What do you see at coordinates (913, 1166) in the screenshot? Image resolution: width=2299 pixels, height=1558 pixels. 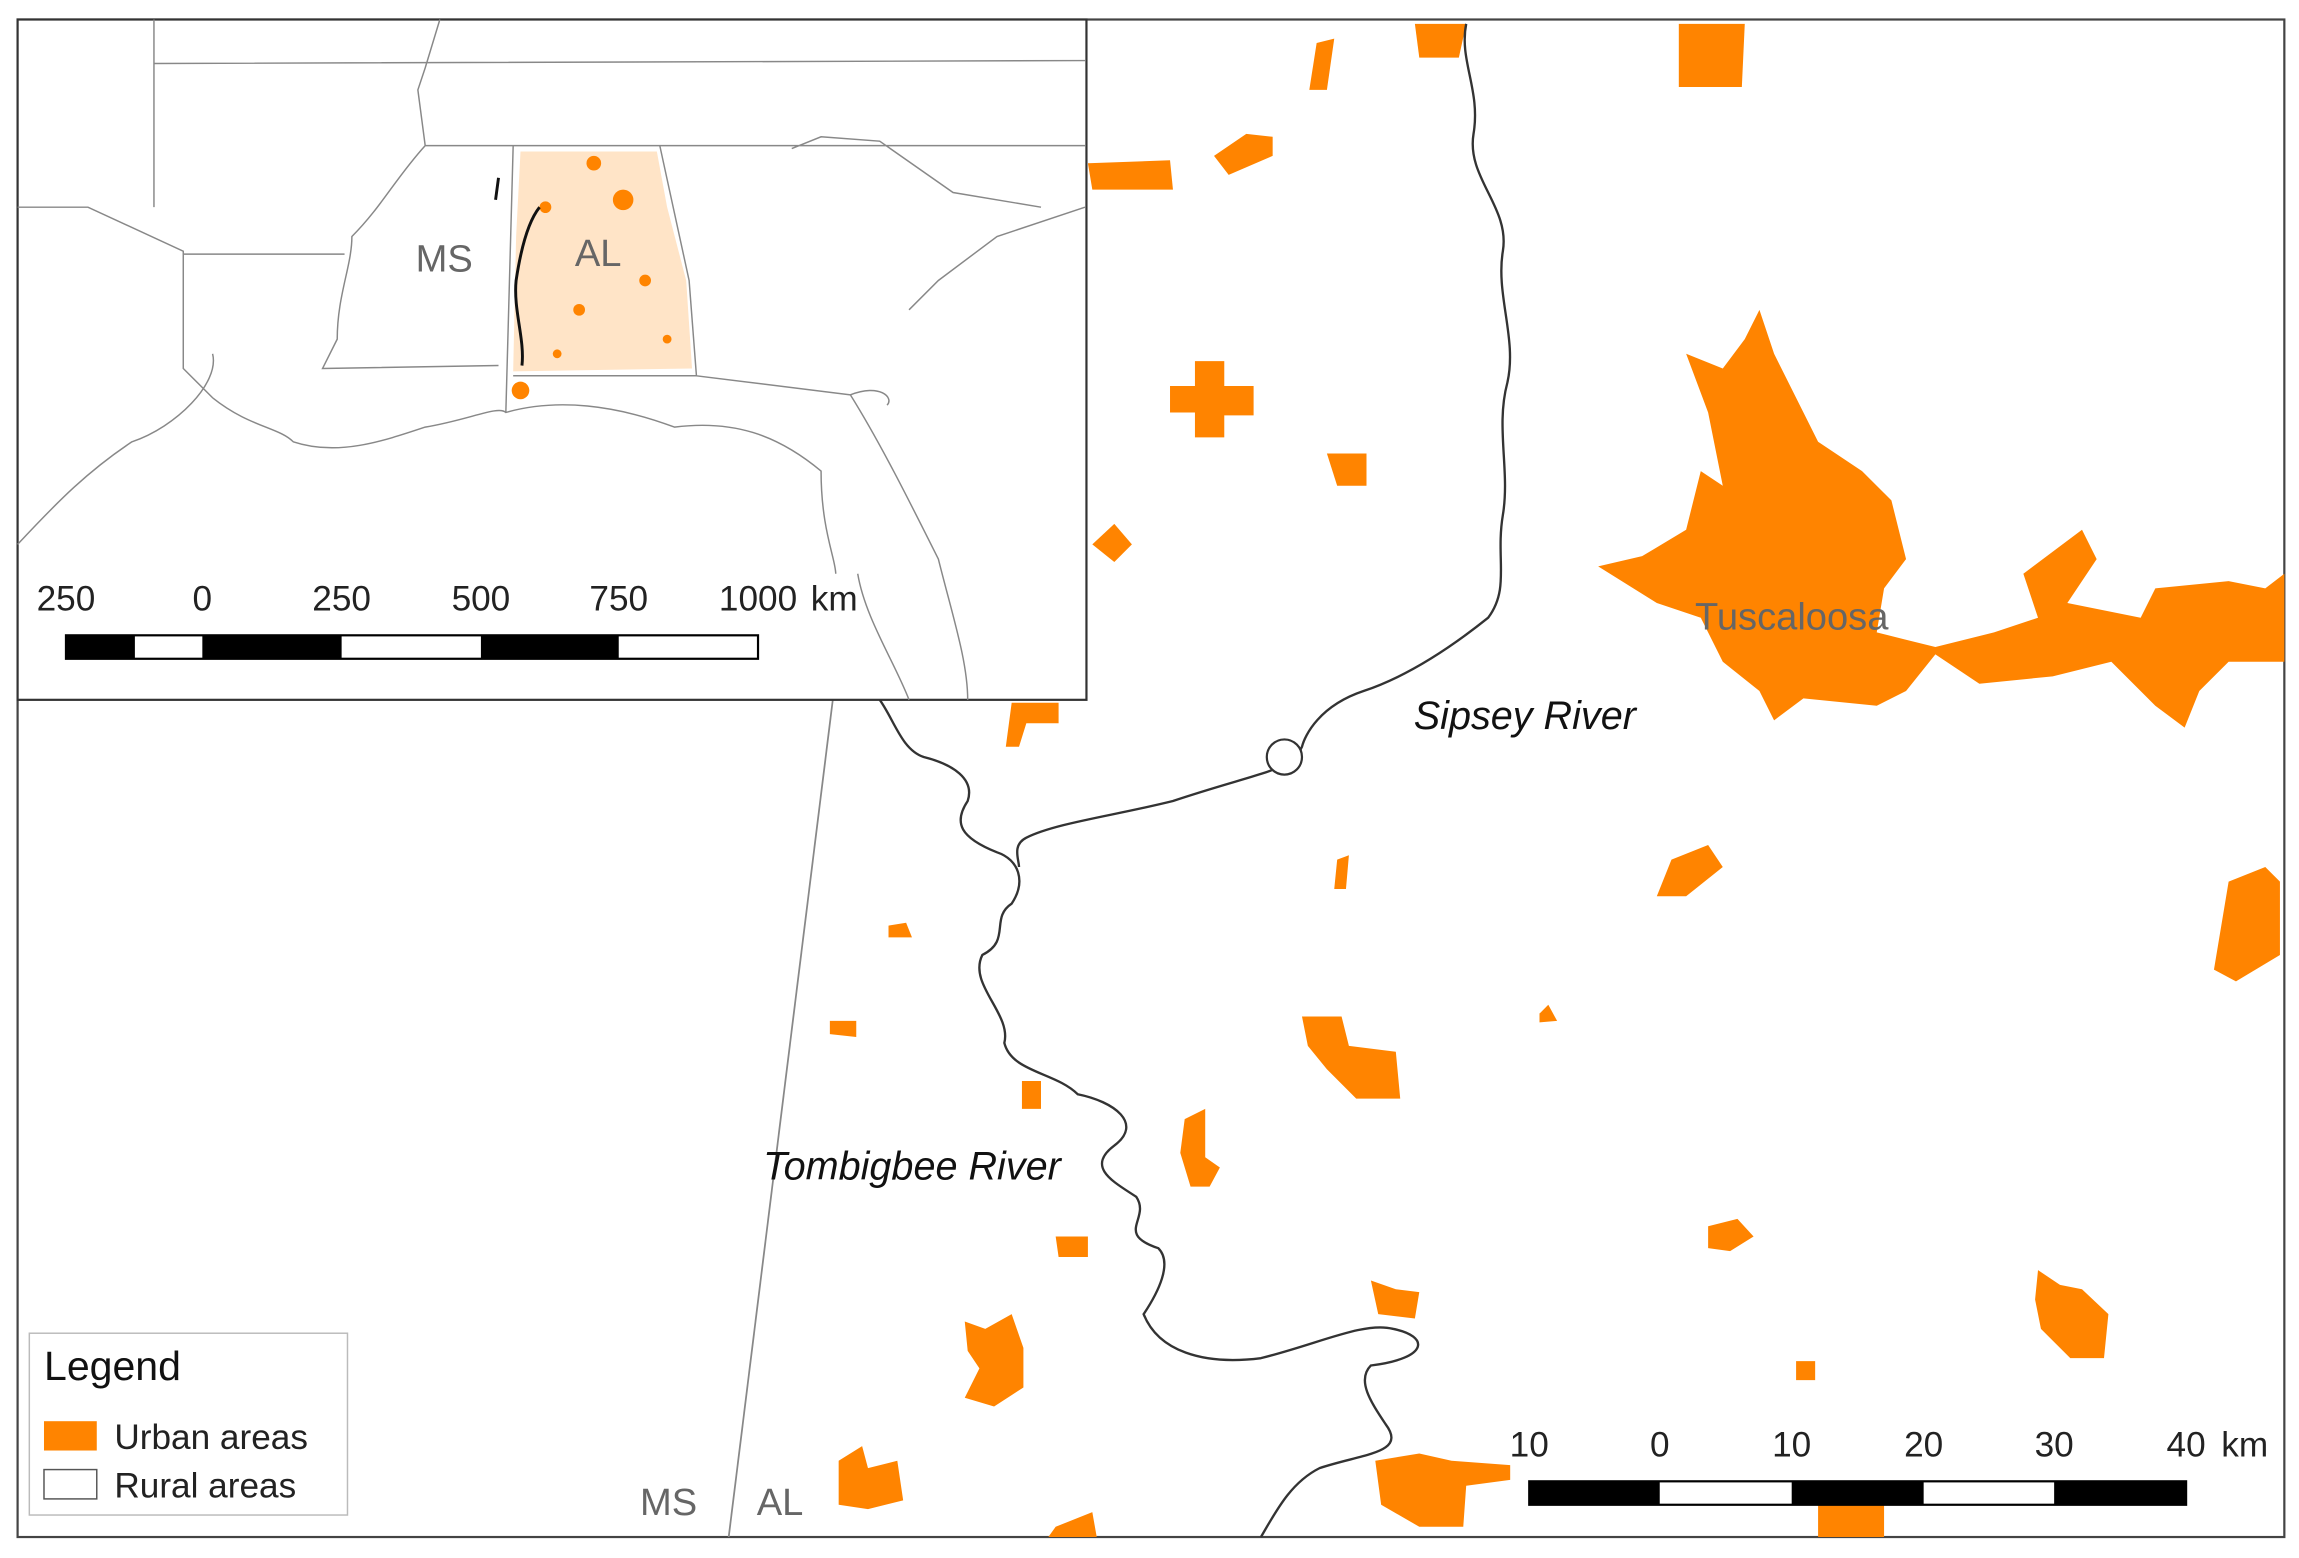 I see `river-label: Tombigbee River` at bounding box center [913, 1166].